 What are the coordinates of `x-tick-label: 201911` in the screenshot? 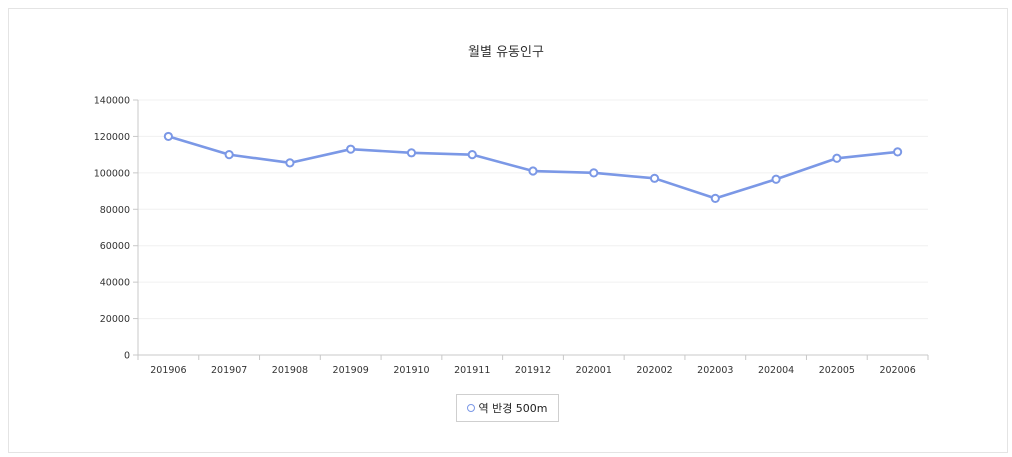 It's located at (472, 370).